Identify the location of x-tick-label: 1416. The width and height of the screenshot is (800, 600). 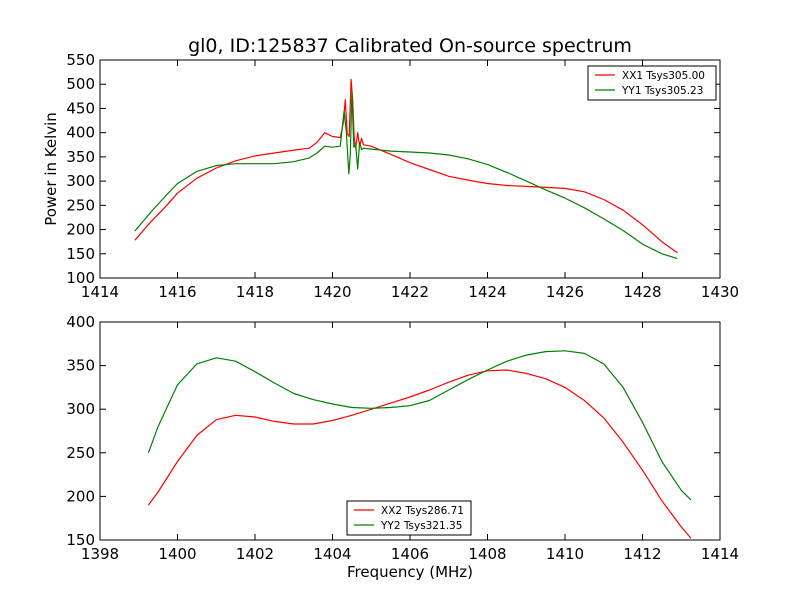
(177, 292).